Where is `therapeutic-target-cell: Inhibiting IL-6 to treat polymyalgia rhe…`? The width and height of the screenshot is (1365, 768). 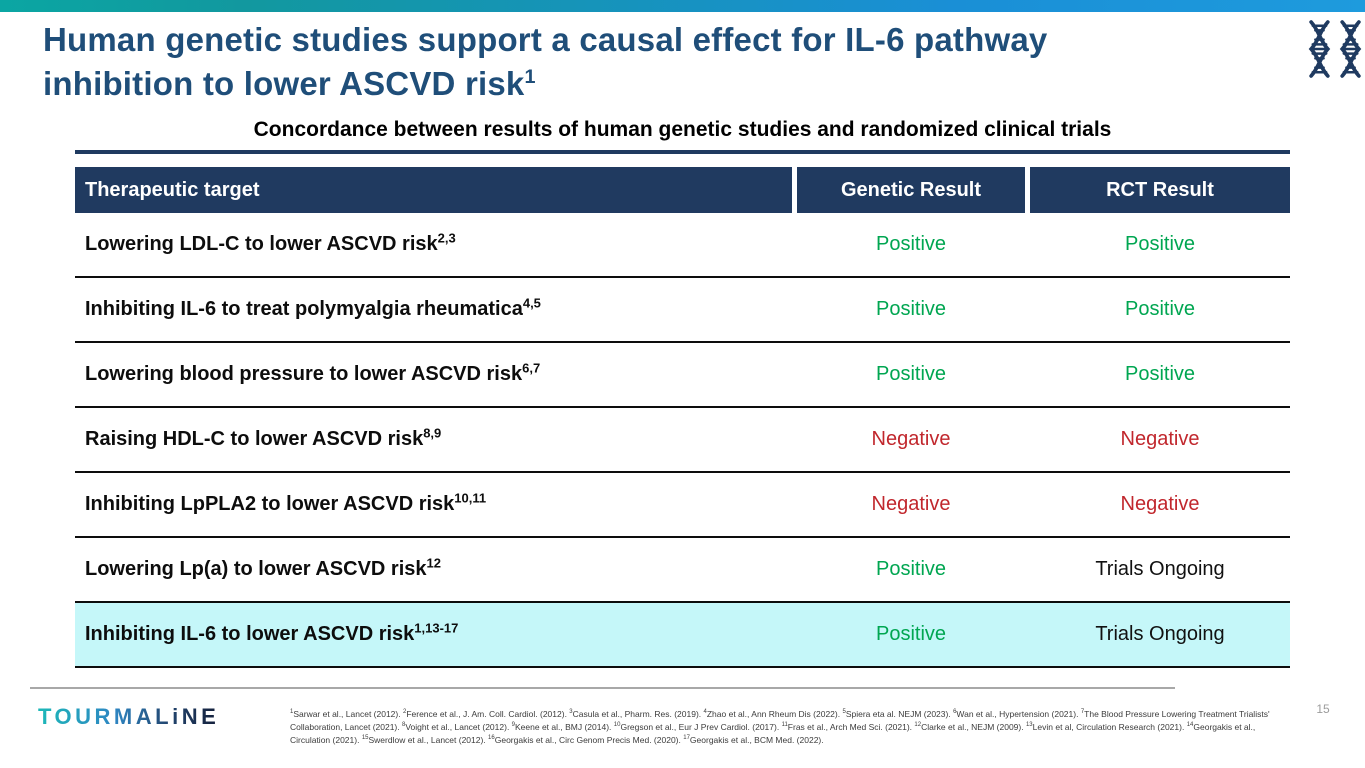 therapeutic-target-cell: Inhibiting IL-6 to treat polymyalgia rhe… is located at coordinates (313, 307).